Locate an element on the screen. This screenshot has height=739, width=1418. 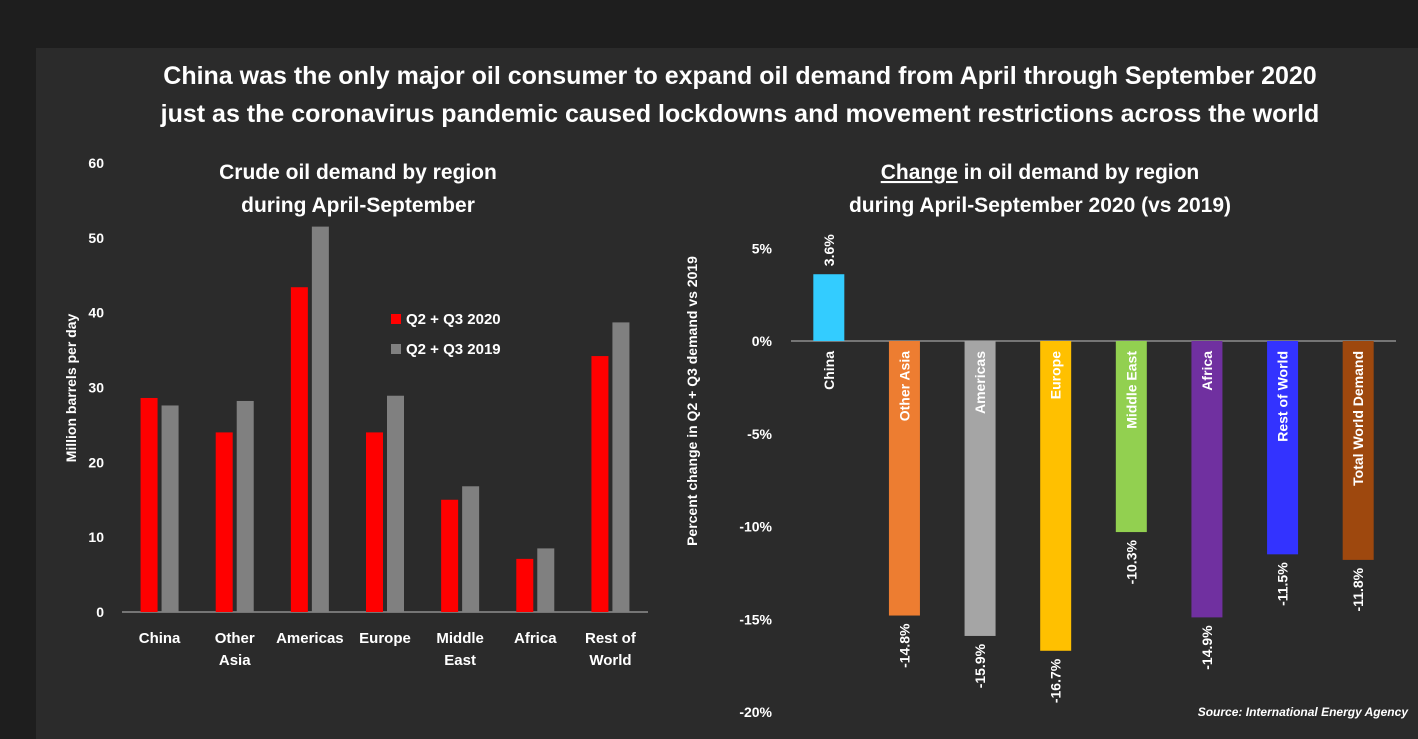
left-chart-title-line: Crude oil demand by region is located at coordinates (358, 172).